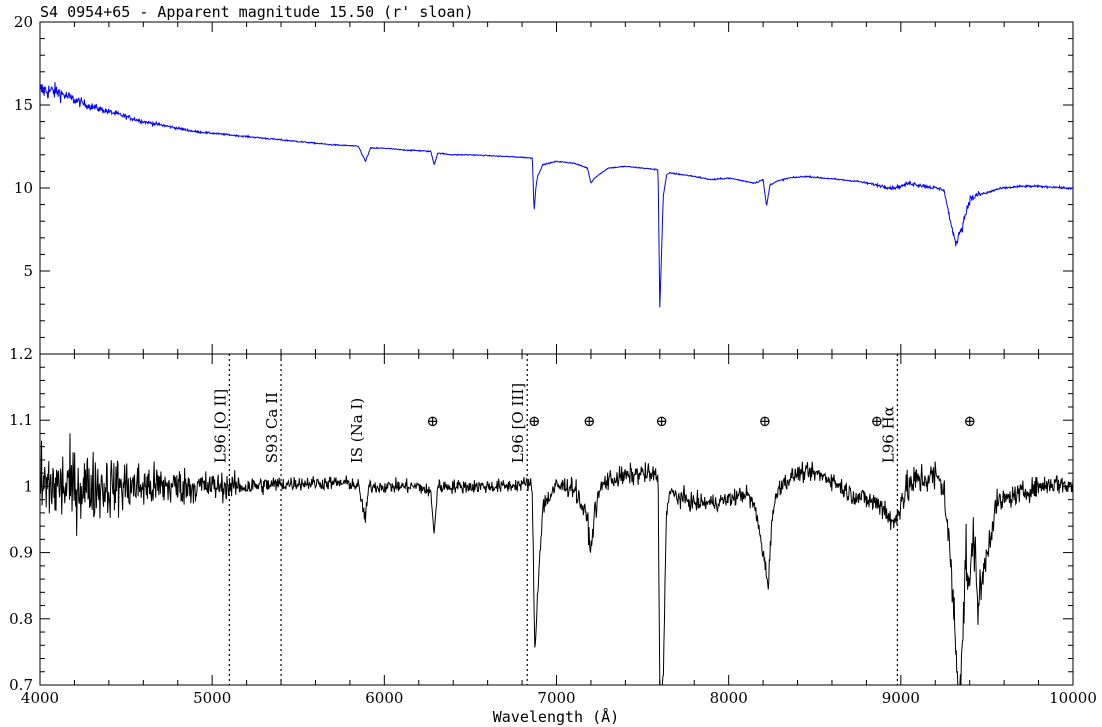 This screenshot has height=727, width=1102. What do you see at coordinates (272, 427) in the screenshot?
I see `line-marker-label: S93 Ca II` at bounding box center [272, 427].